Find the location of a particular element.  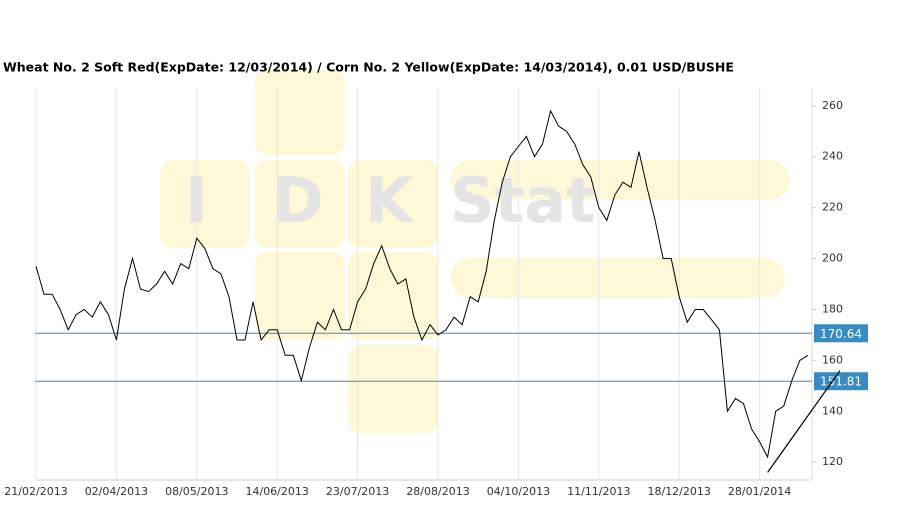

x-tick-label: 14/06/2013 is located at coordinates (276, 491).